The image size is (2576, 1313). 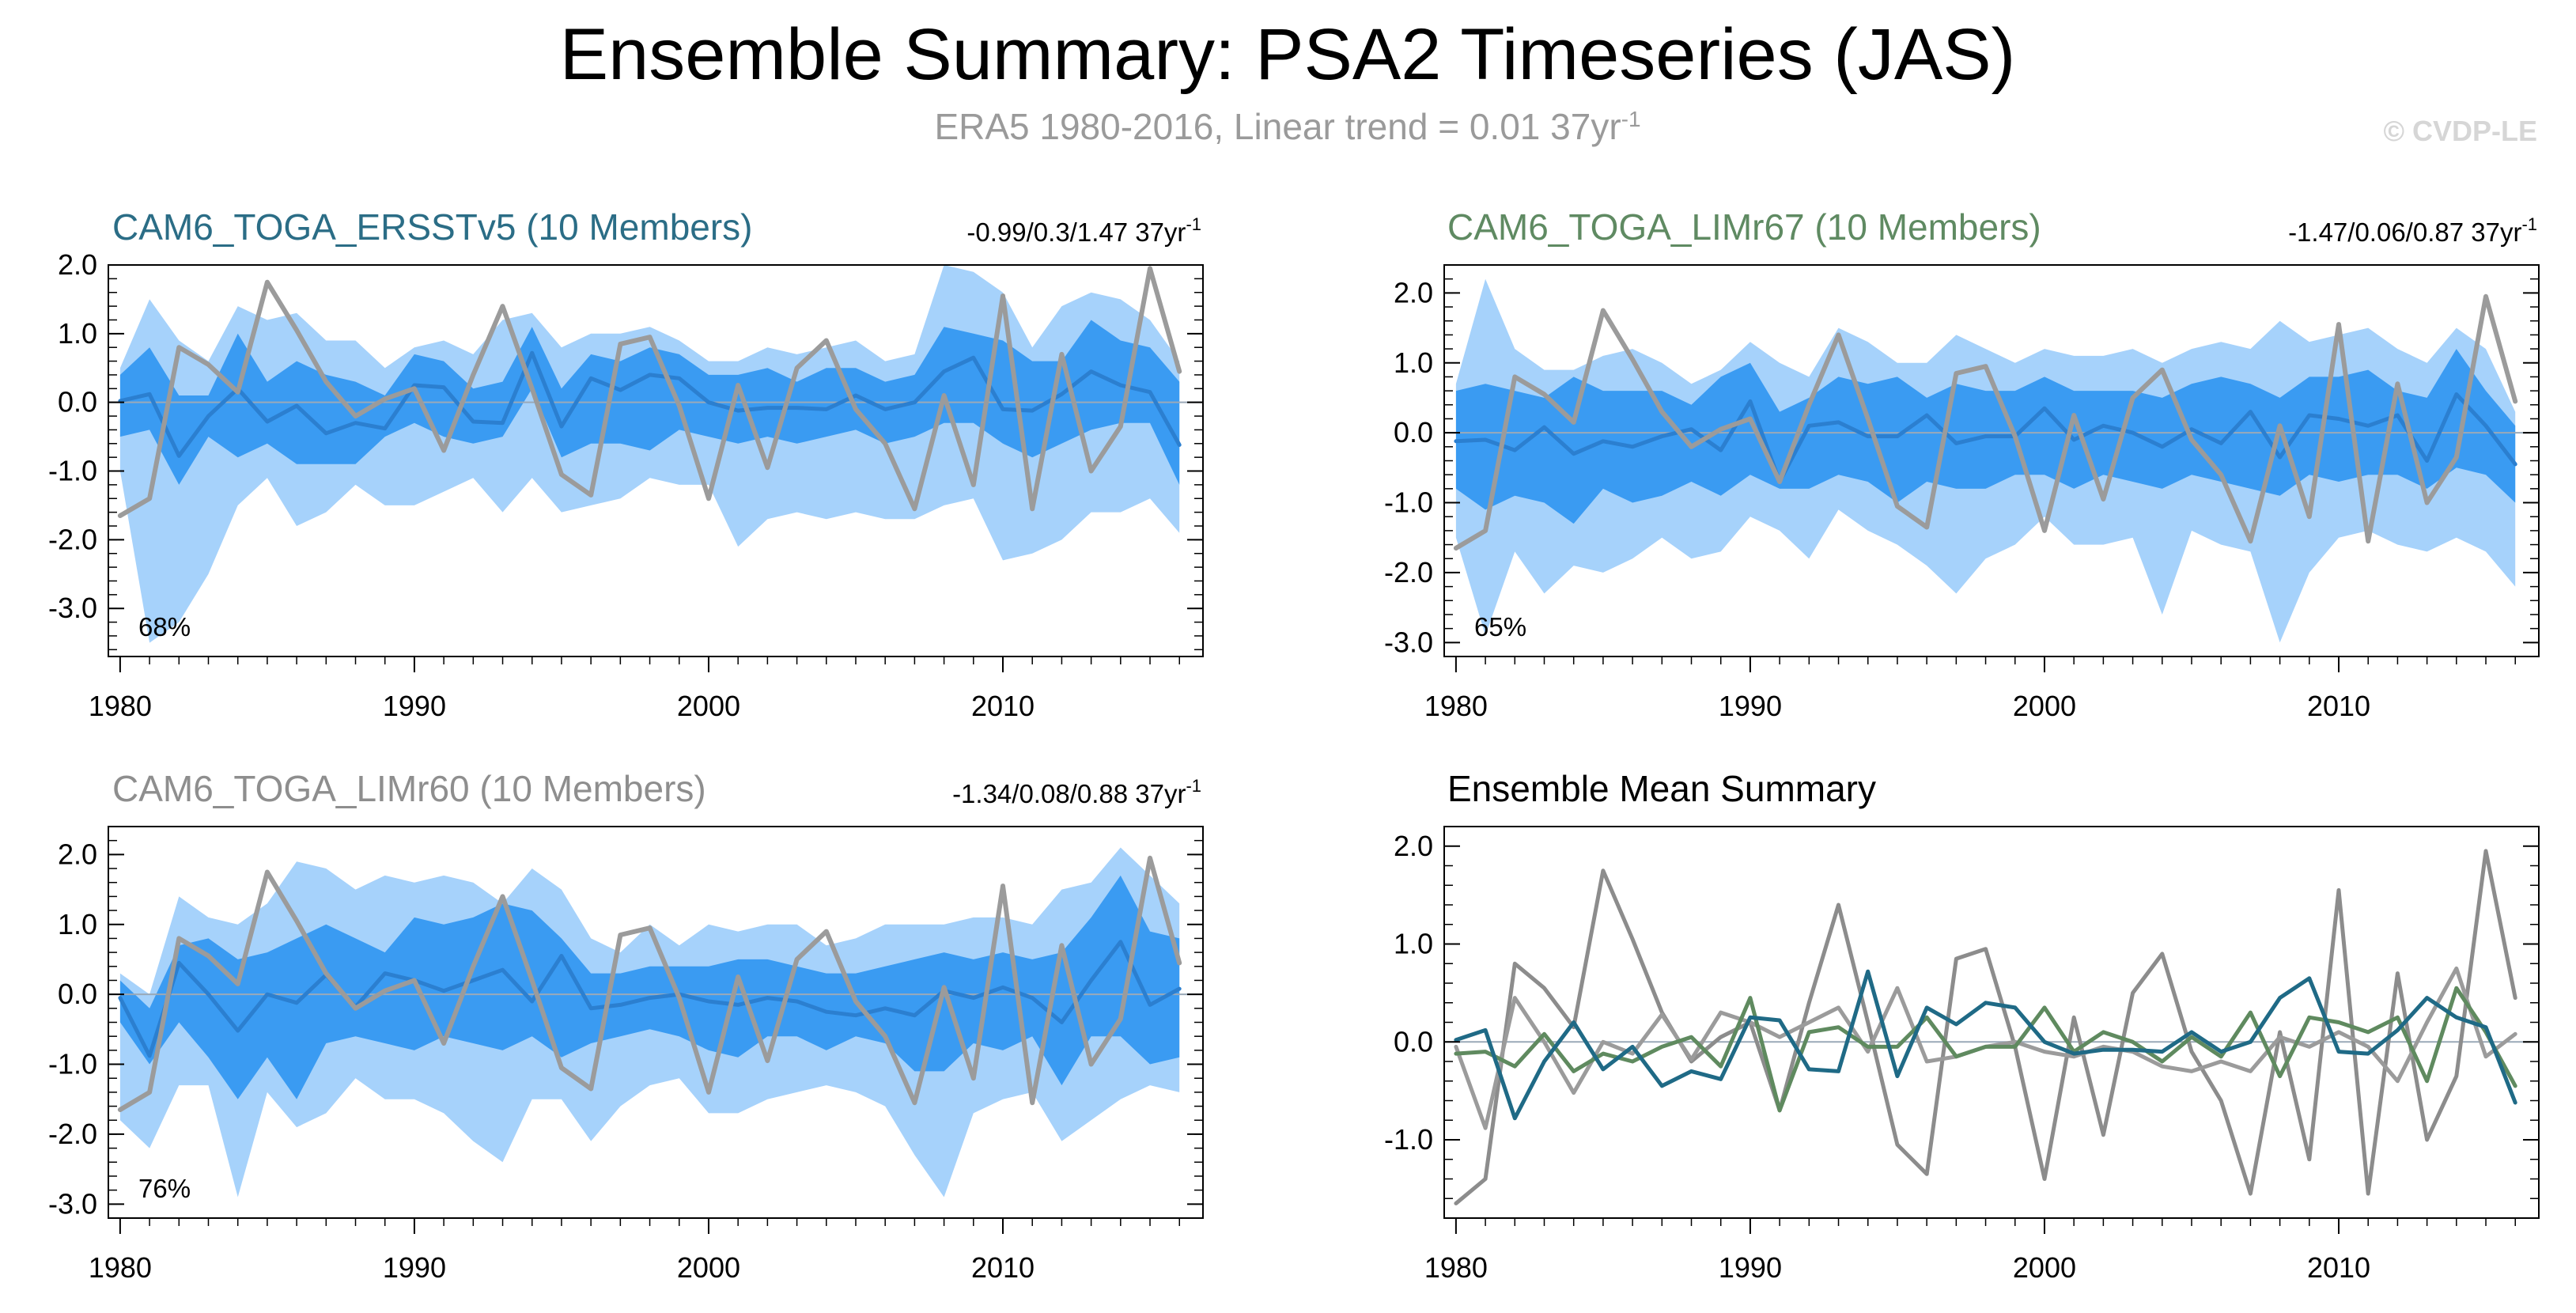 I want to click on trend-annotation: -1.34/0.08/0.88 37yr-1, so click(x=1076, y=792).